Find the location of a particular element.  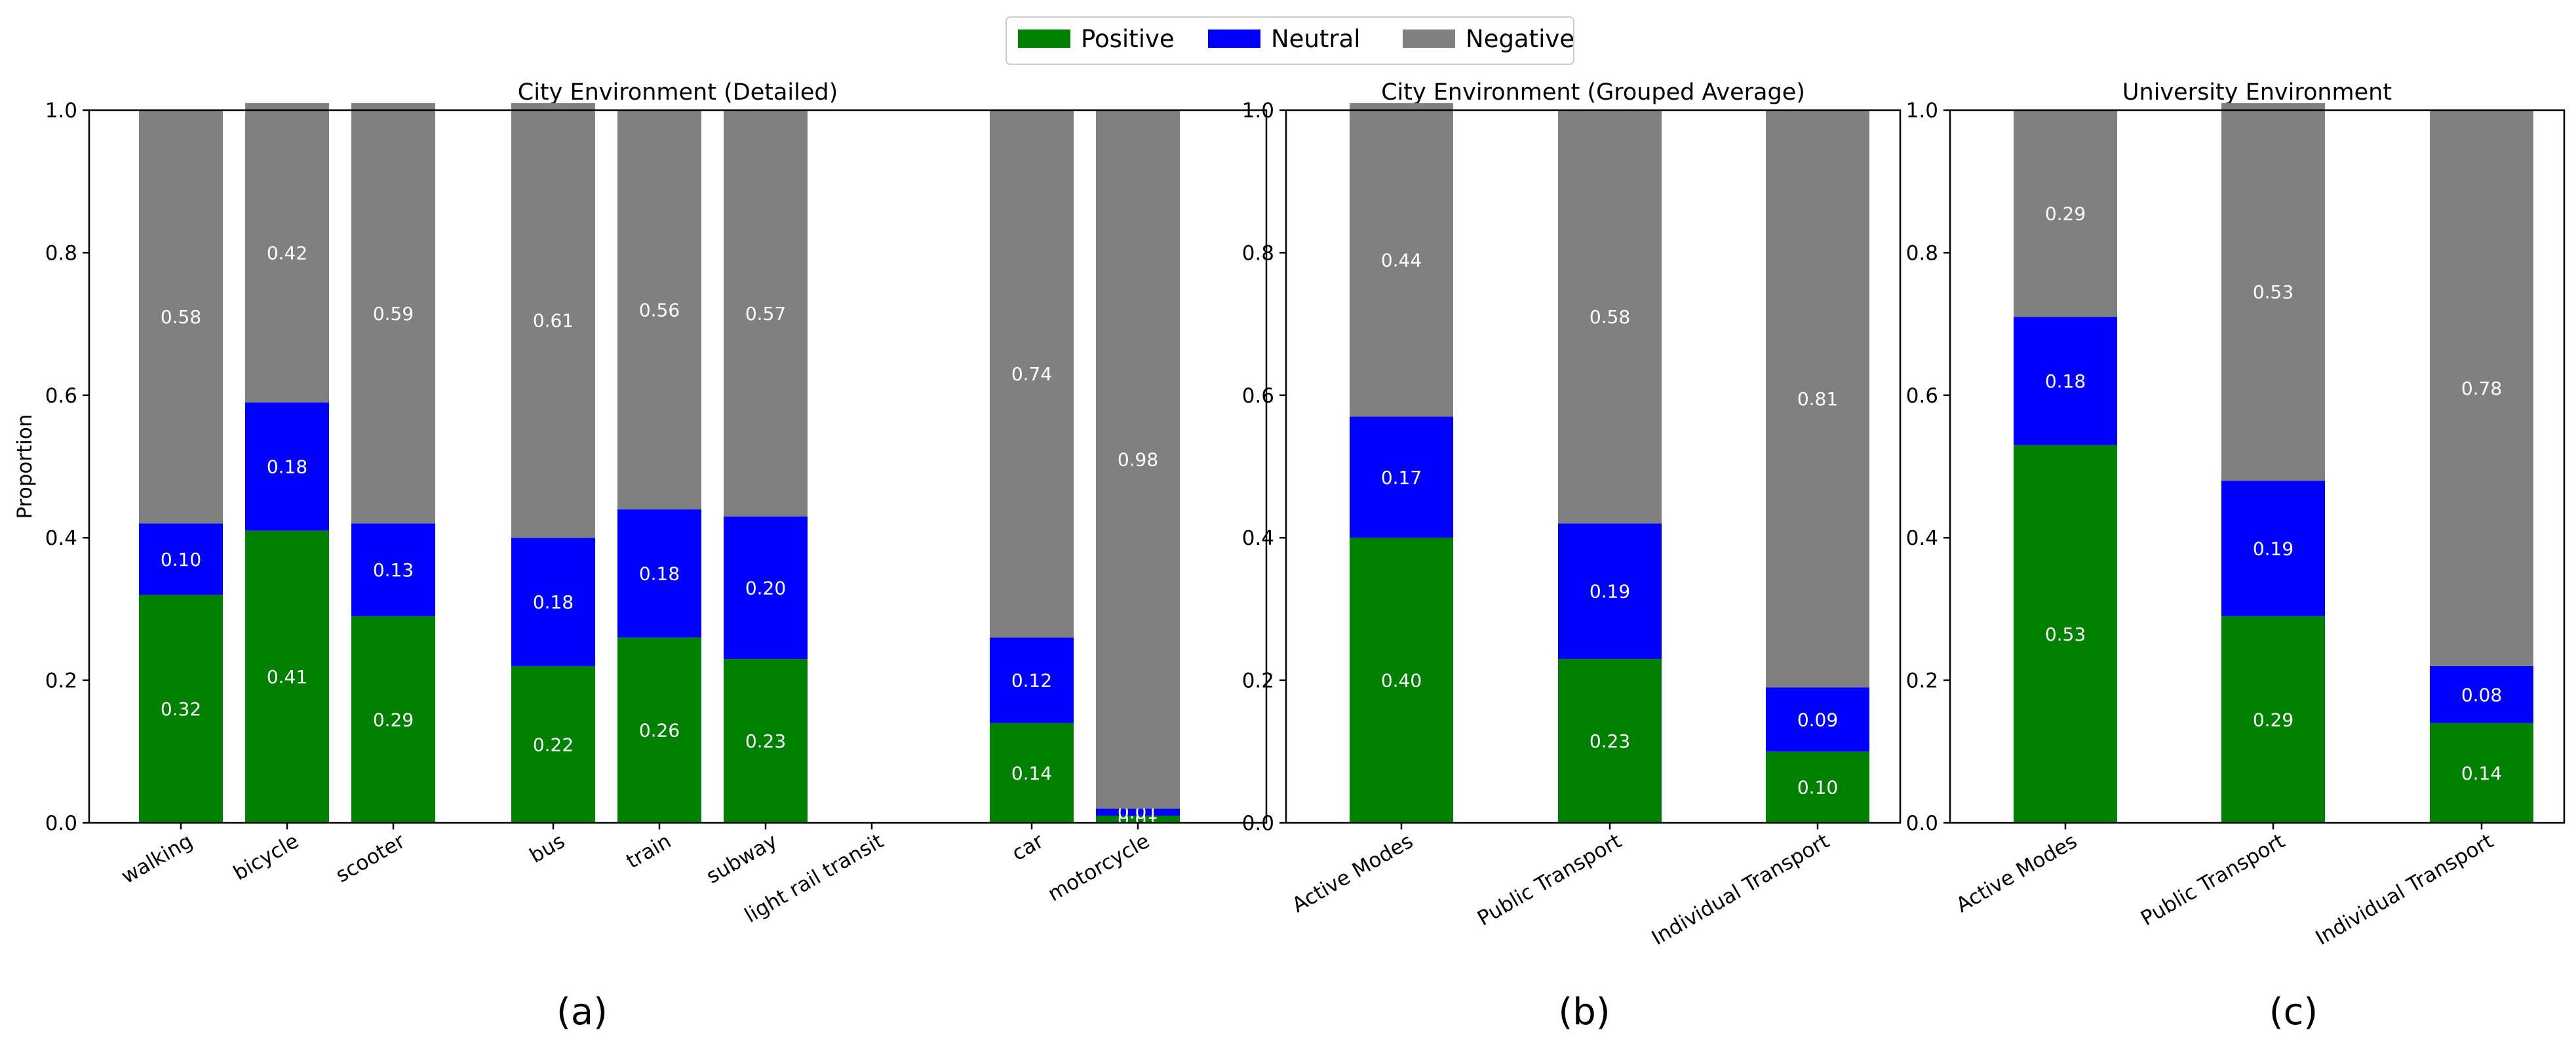

panel-title: University Environment is located at coordinates (2257, 92).